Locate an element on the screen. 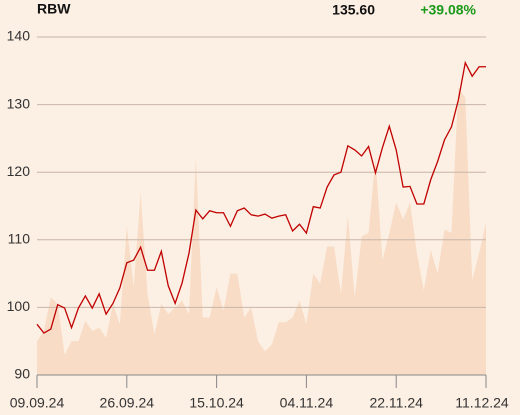 The width and height of the screenshot is (520, 415). x-tick-label: 26.09.24 is located at coordinates (127, 403).